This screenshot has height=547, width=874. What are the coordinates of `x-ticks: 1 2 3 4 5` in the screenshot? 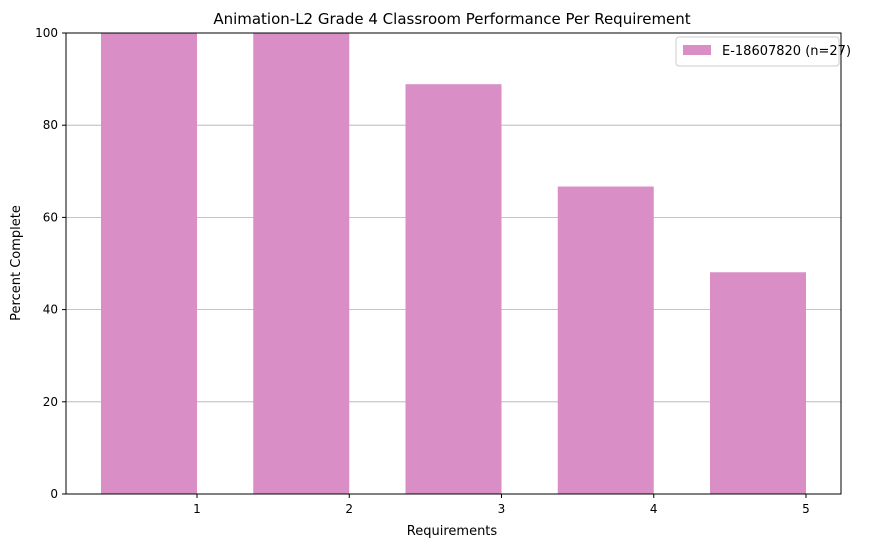 It's located at (501, 505).